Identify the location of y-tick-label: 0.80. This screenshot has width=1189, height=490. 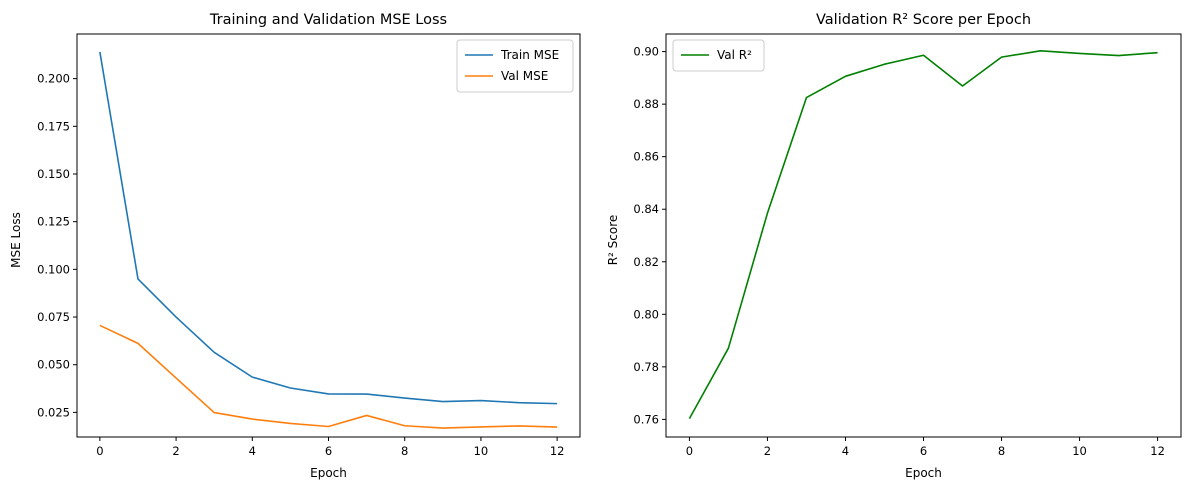
(646, 314).